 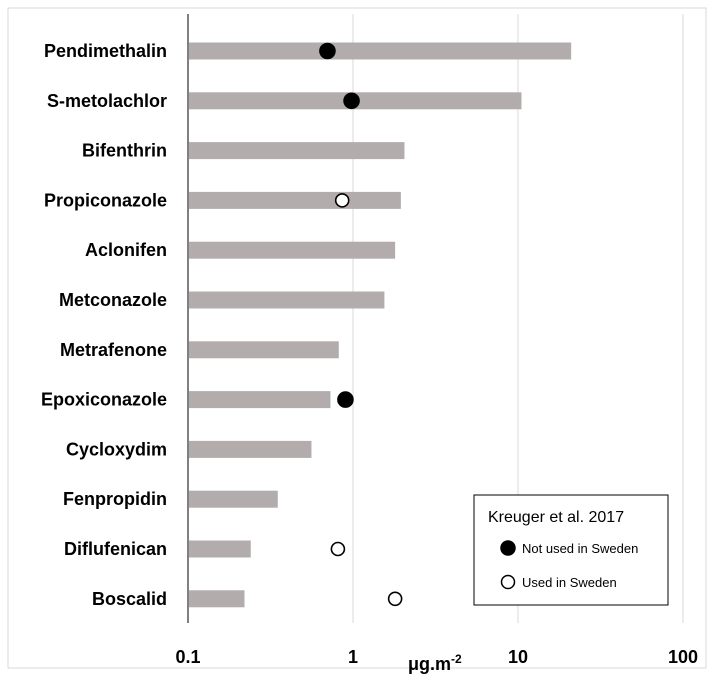 I want to click on point-propiconazole, so click(x=342, y=200).